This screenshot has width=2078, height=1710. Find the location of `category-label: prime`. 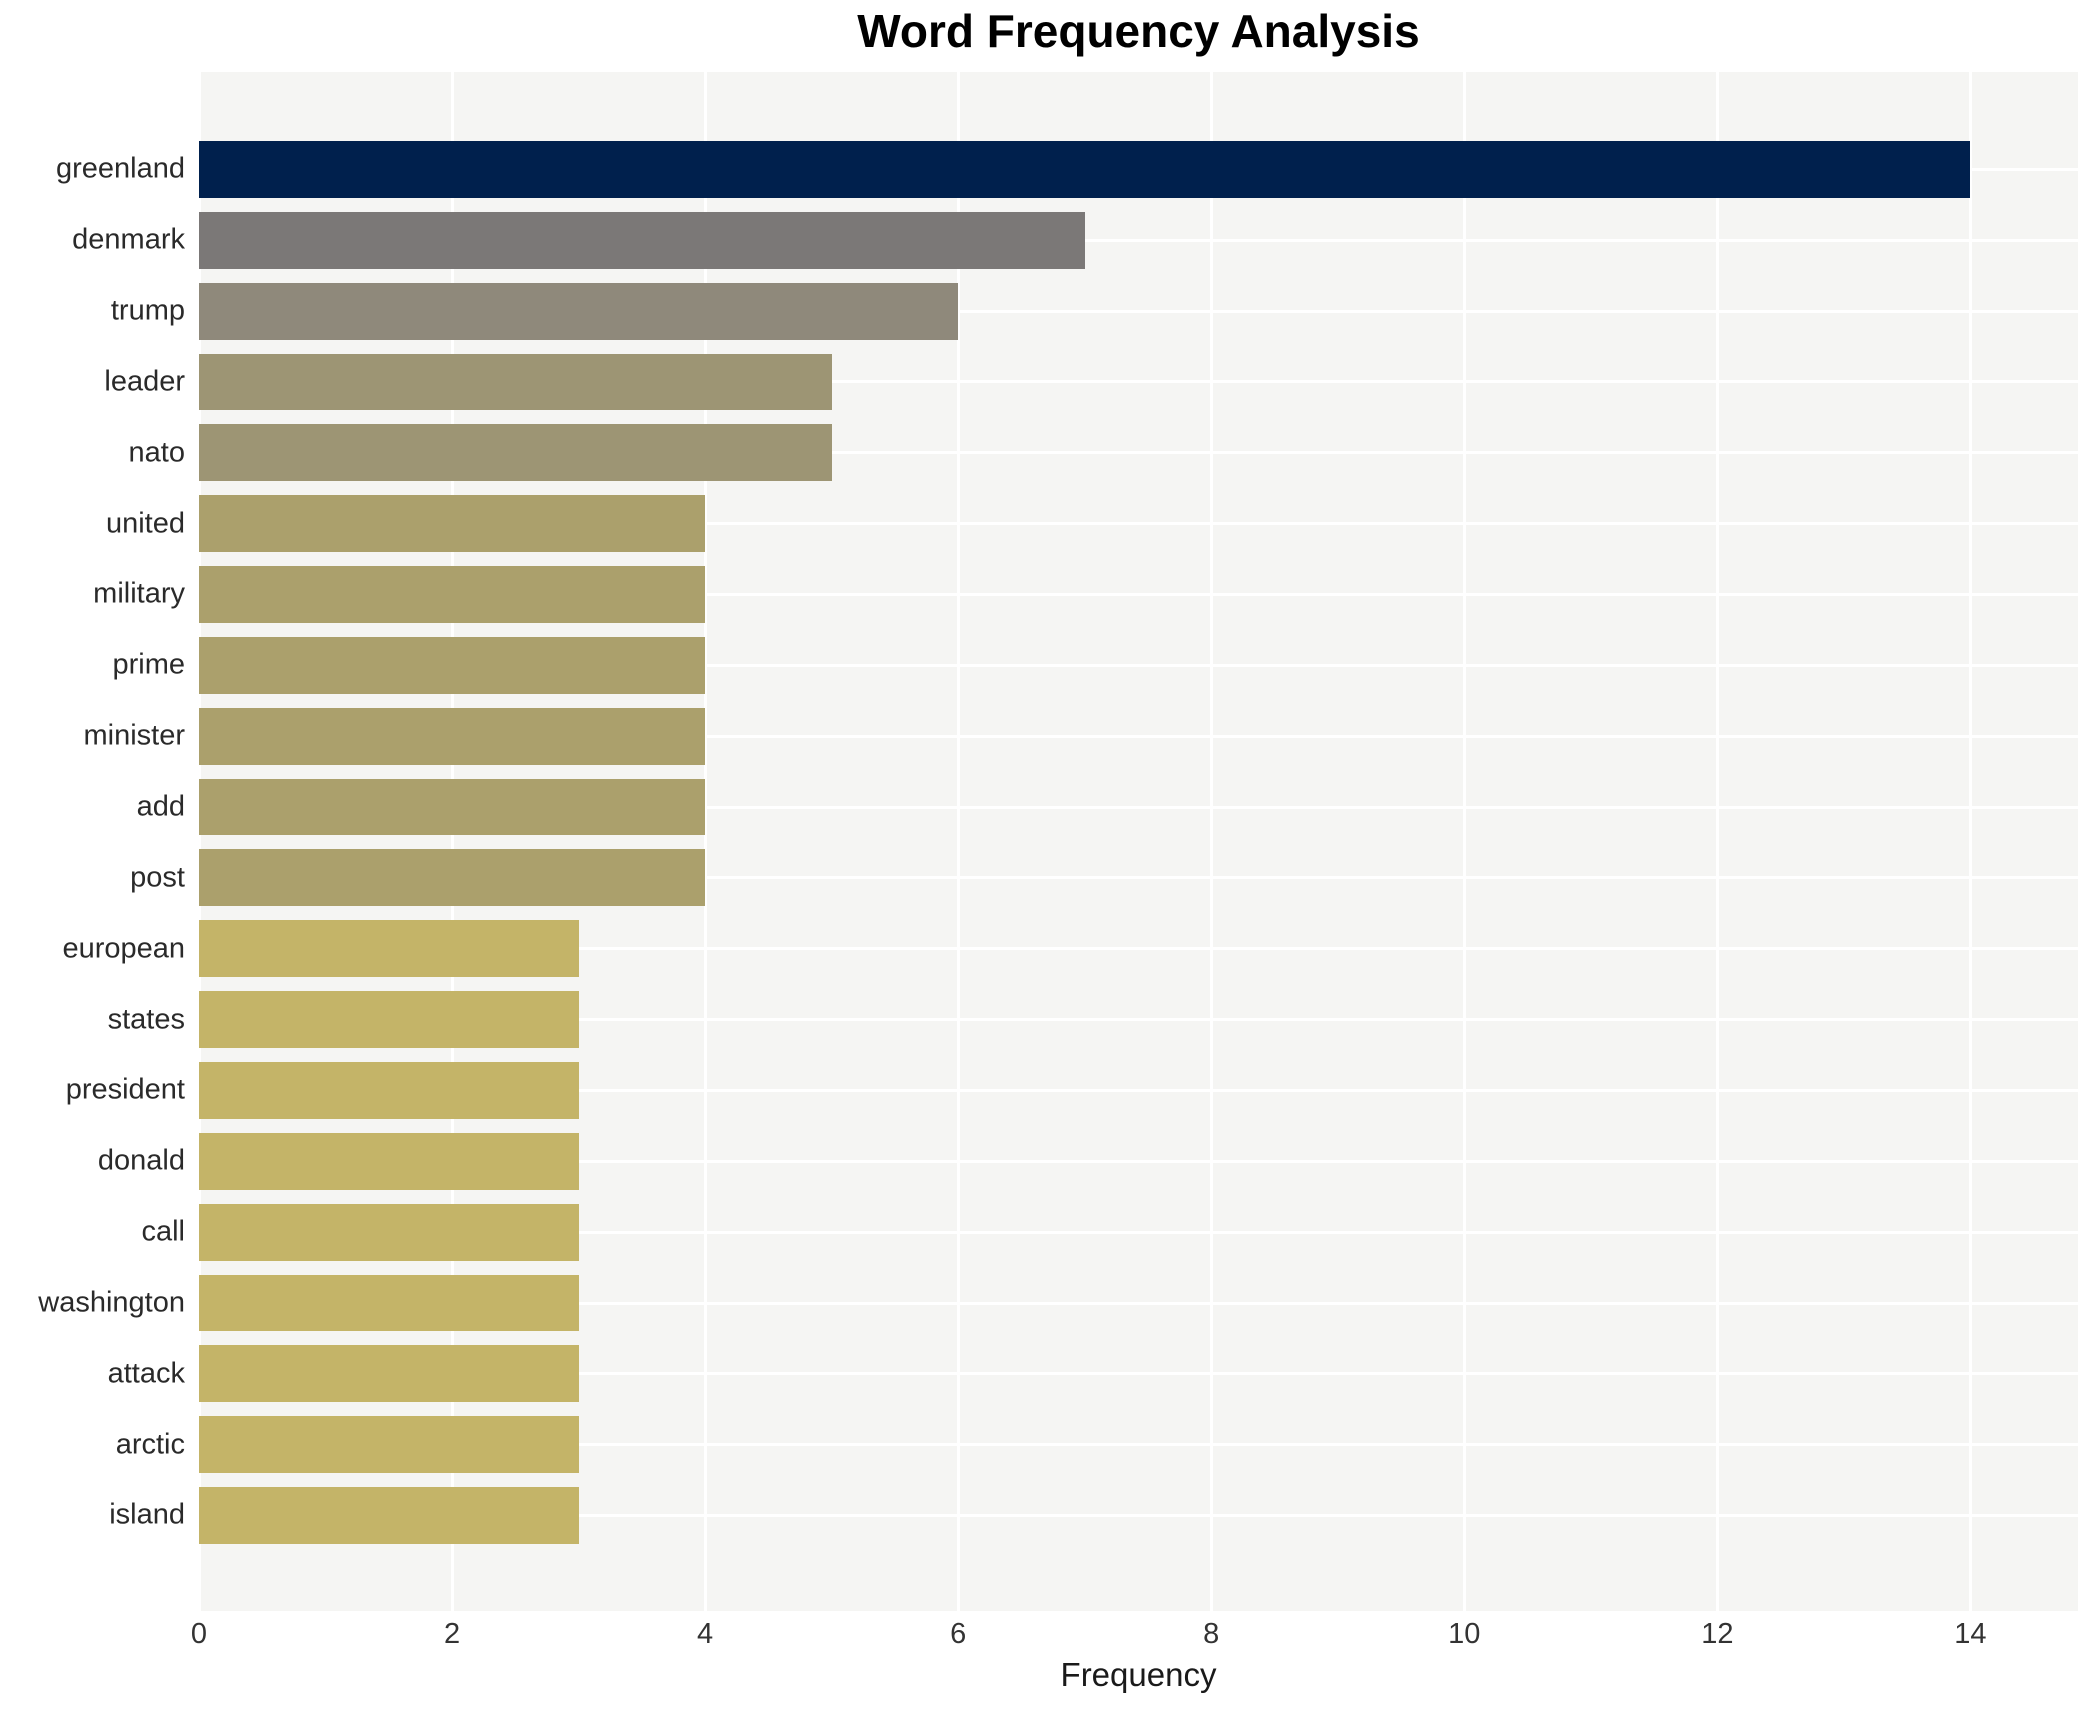

category-label: prime is located at coordinates (148, 664).